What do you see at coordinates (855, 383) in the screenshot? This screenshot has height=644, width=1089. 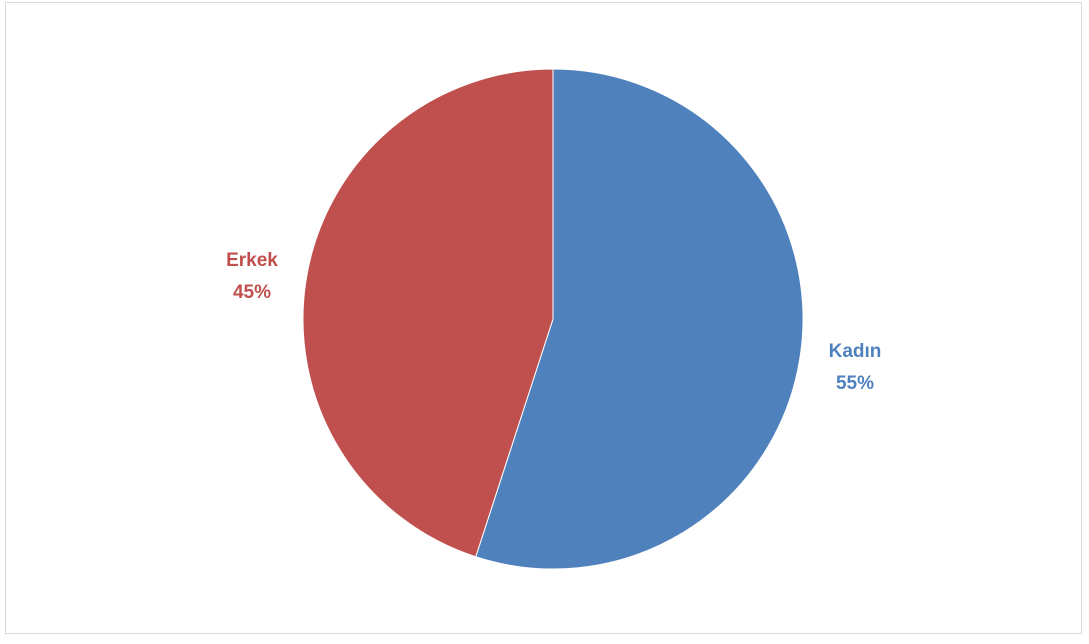 I see `slice-label-kadin-percent: 55%` at bounding box center [855, 383].